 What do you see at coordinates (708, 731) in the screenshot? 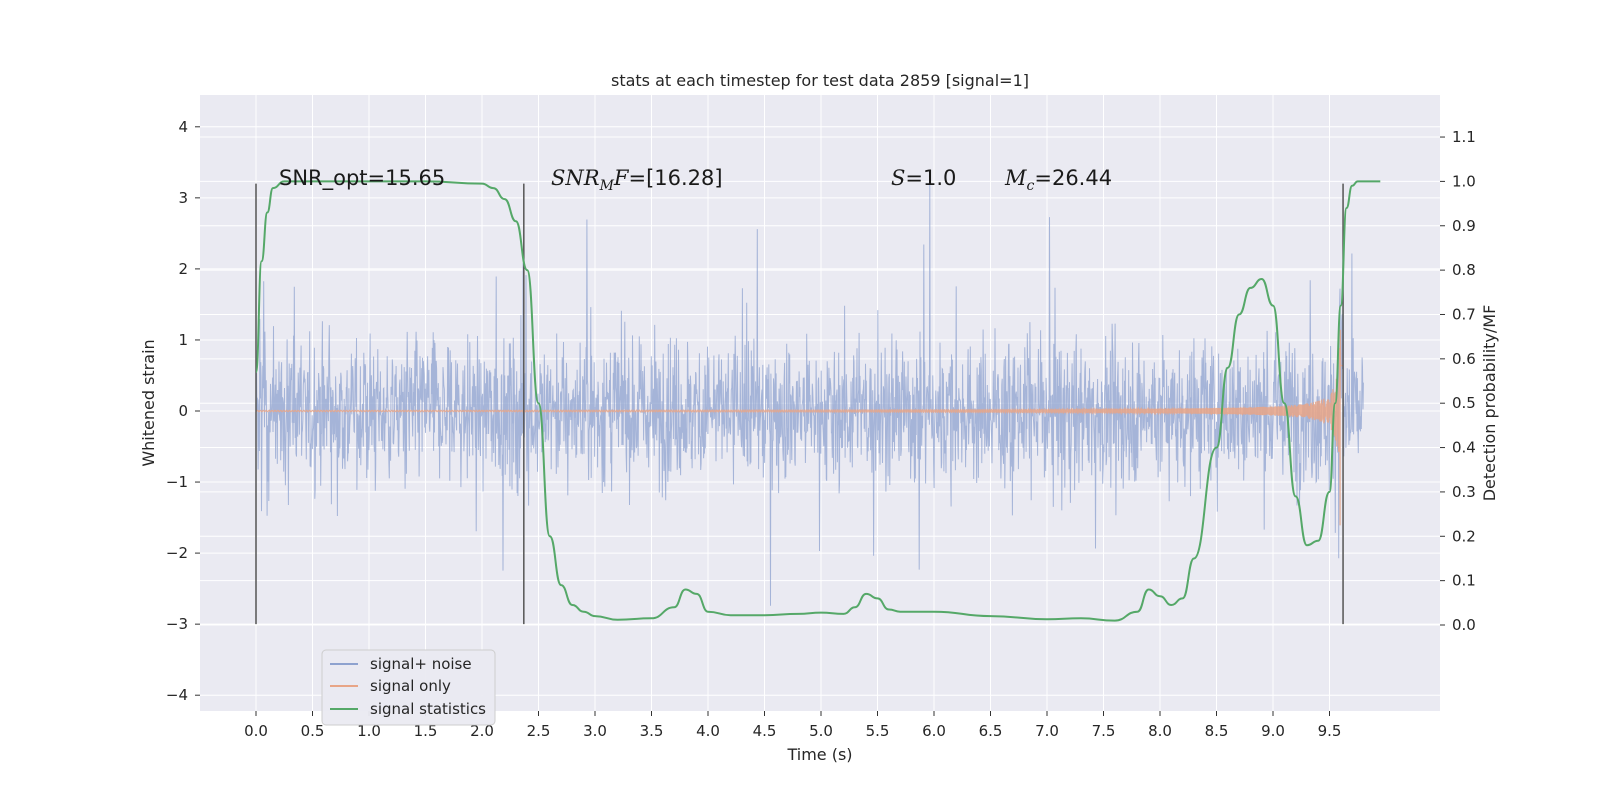
I see `x-tick-label: 4.0` at bounding box center [708, 731].